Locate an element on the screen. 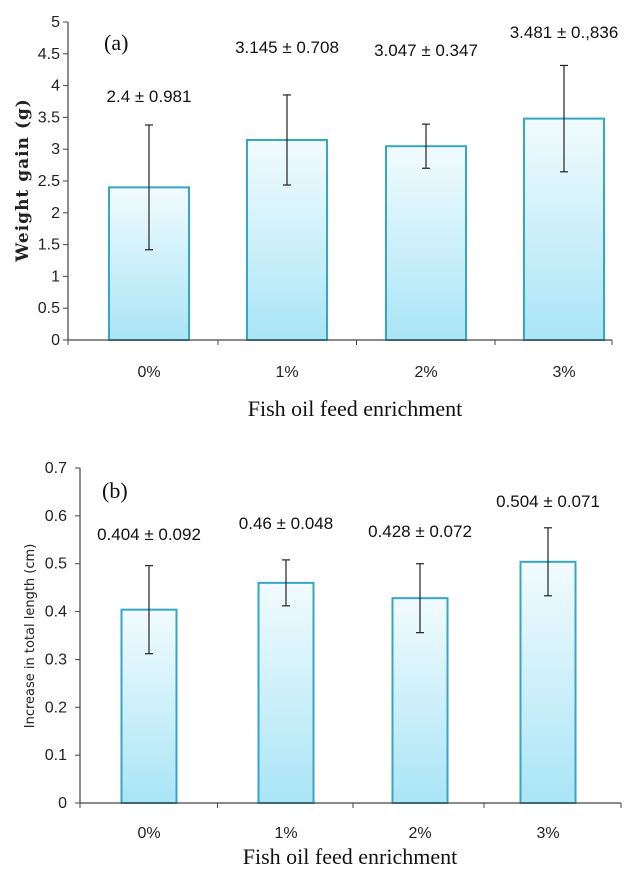 This screenshot has height=869, width=627. y-tick-label: 1 is located at coordinates (55, 276).